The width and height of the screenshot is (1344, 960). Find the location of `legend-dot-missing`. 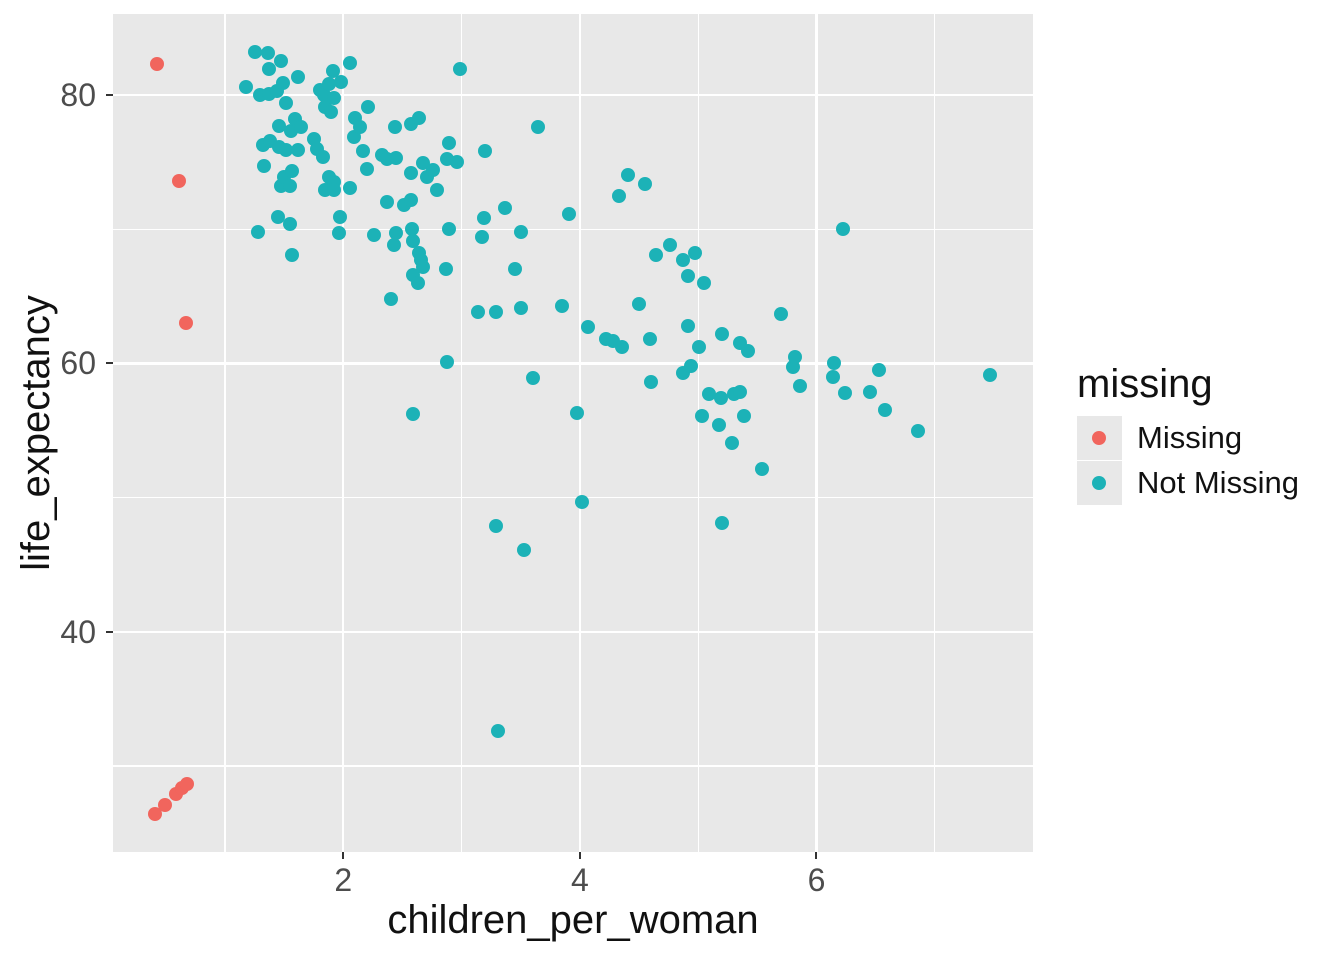

legend-dot-missing is located at coordinates (1099, 438).